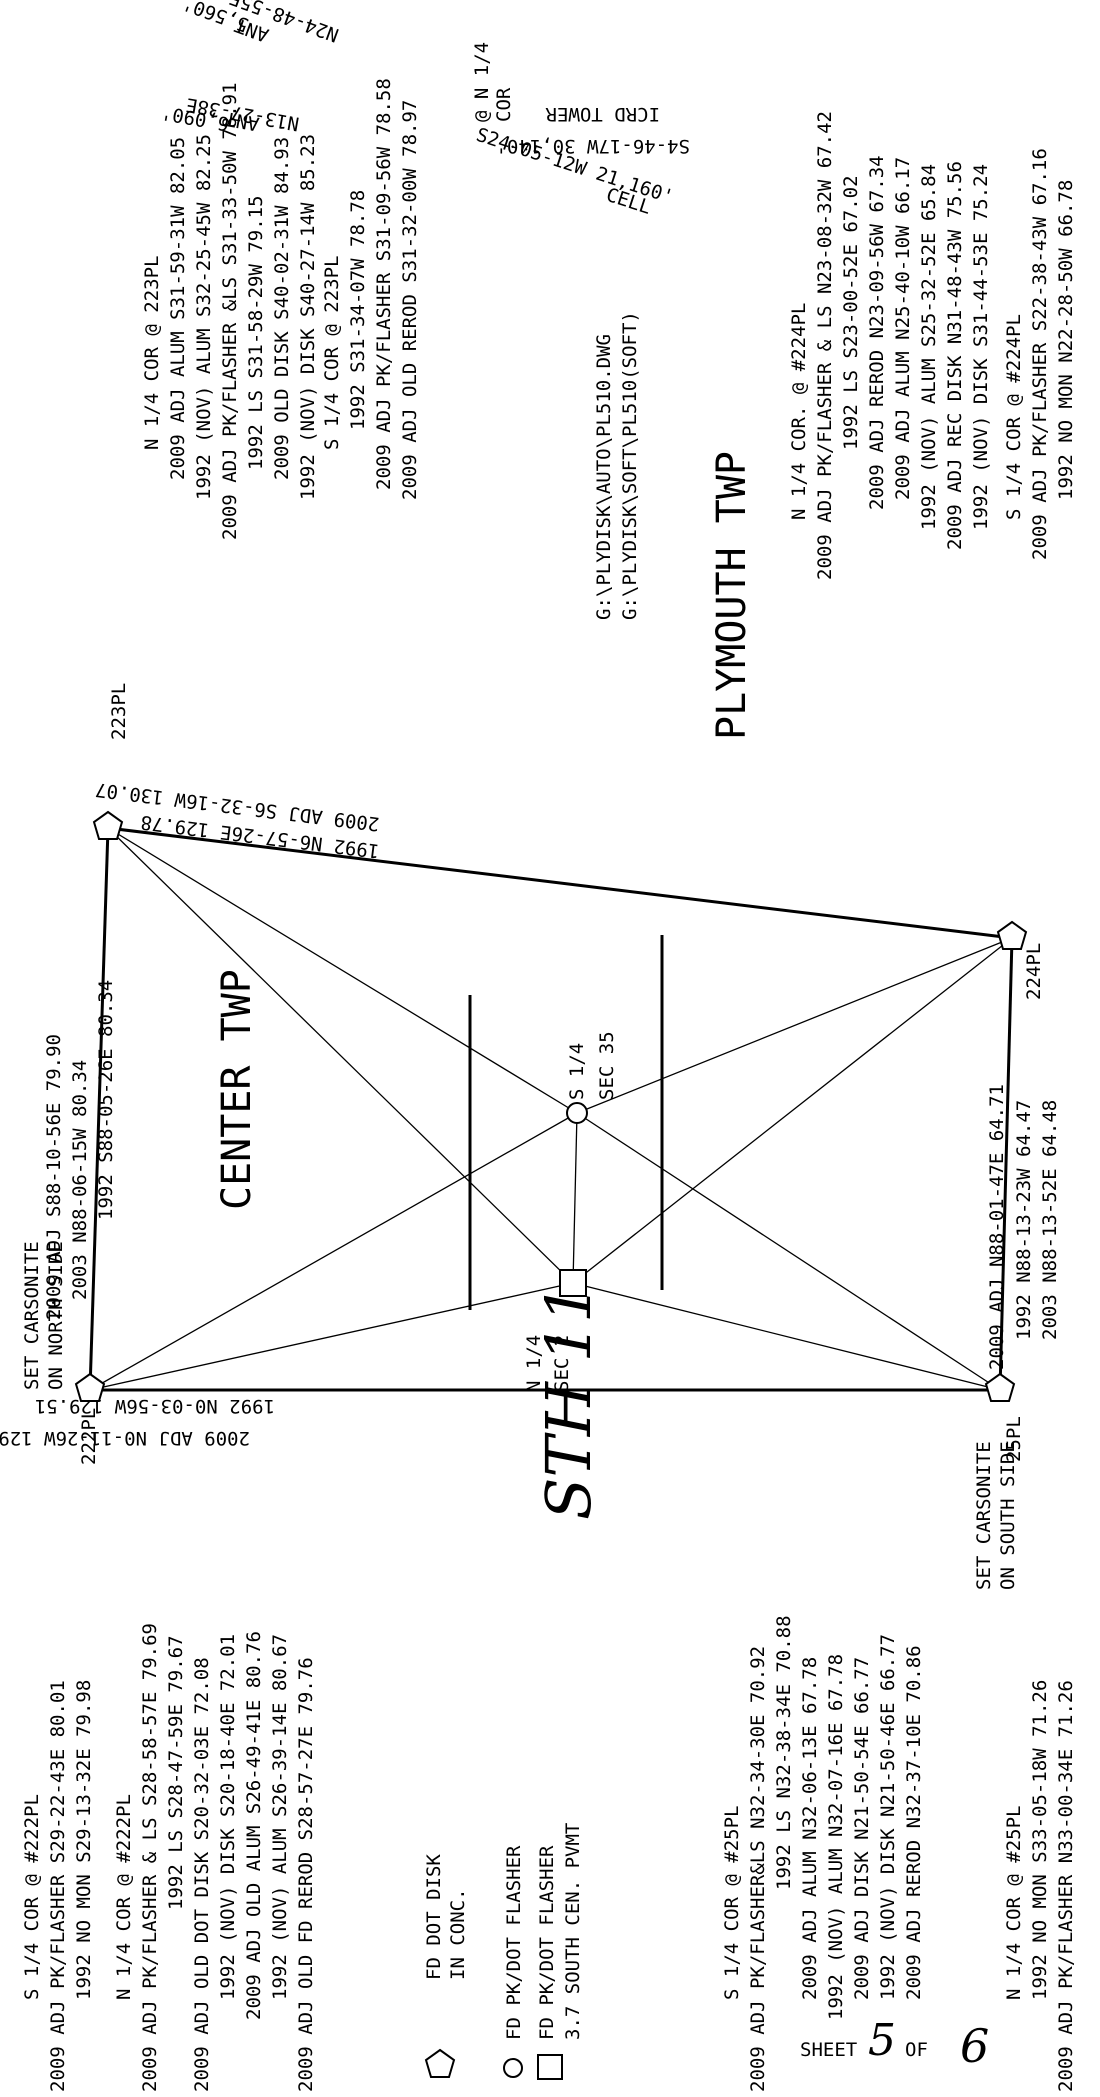  What do you see at coordinates (882, 2040) in the screenshot?
I see `sheet-number: 5` at bounding box center [882, 2040].